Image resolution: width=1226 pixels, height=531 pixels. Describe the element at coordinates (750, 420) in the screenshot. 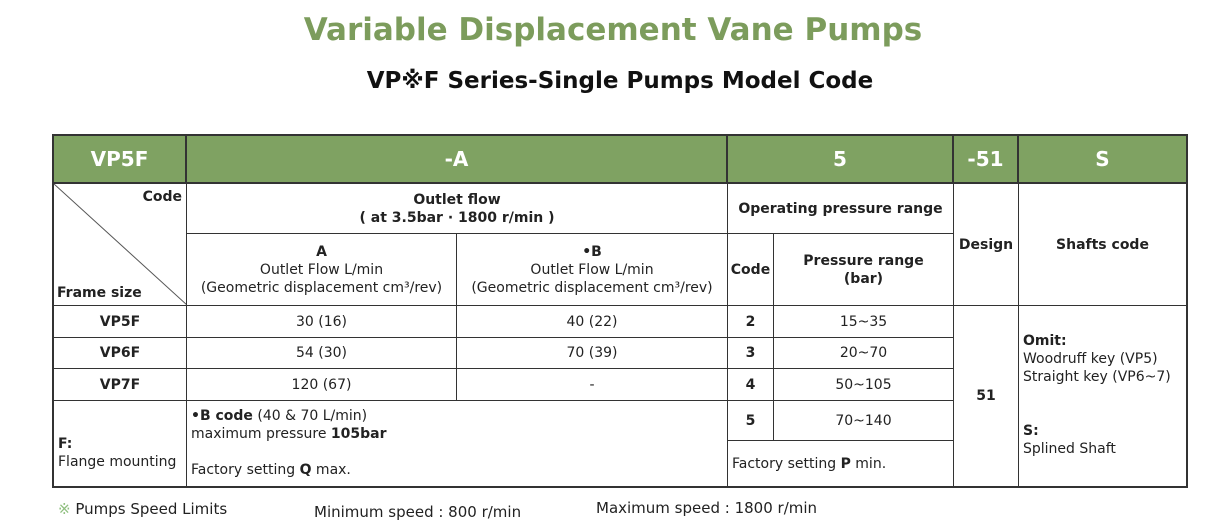

I see `pressure-code: 5` at that location.